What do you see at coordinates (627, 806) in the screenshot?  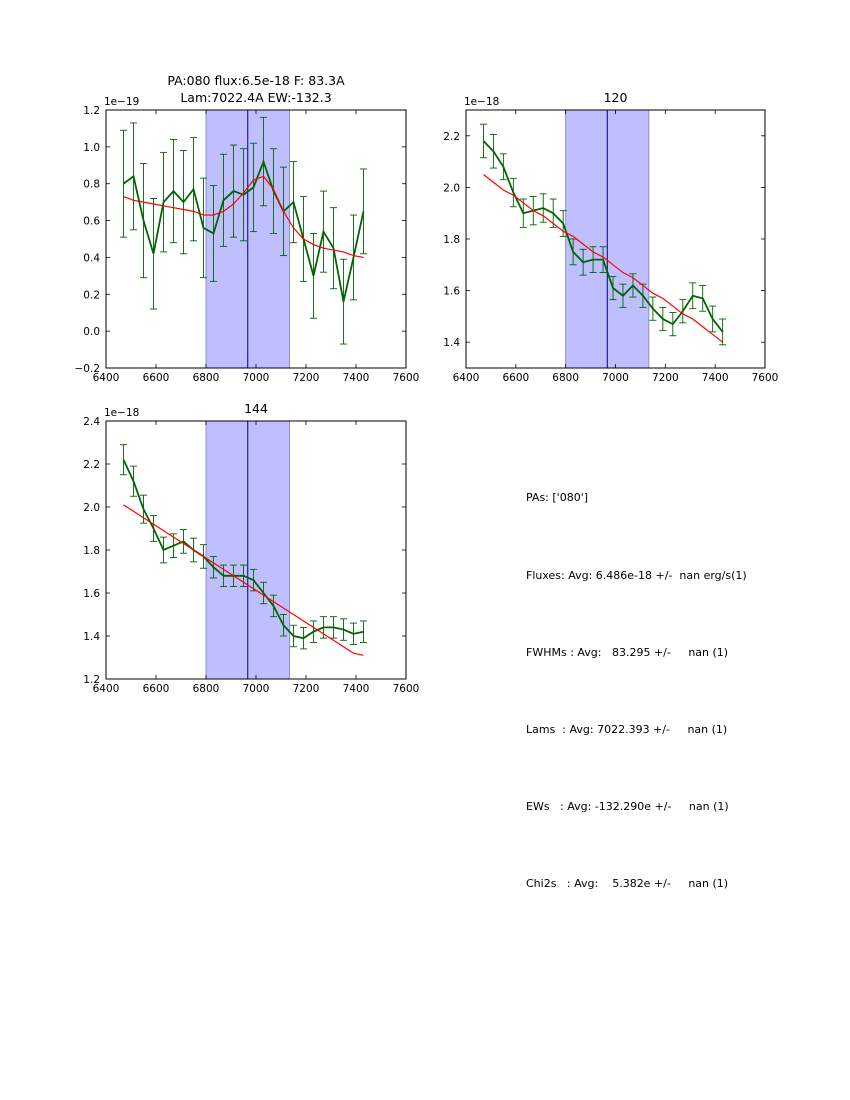 I see `summary-ews: EWs : Avg: -132.290e +/- nan (1)` at bounding box center [627, 806].